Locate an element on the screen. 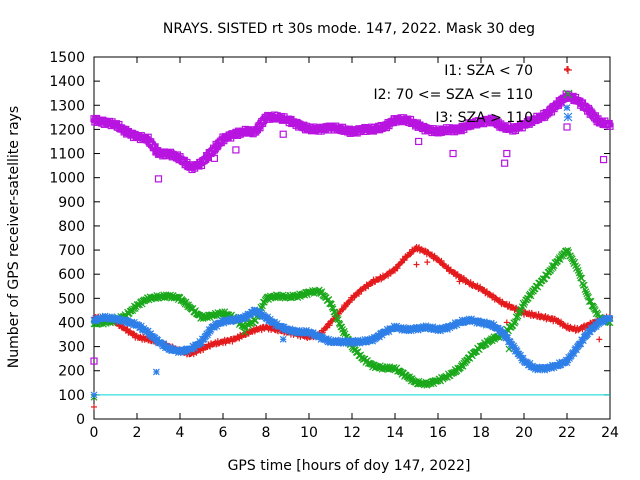  y-tick-label: 100 is located at coordinates (71, 396).